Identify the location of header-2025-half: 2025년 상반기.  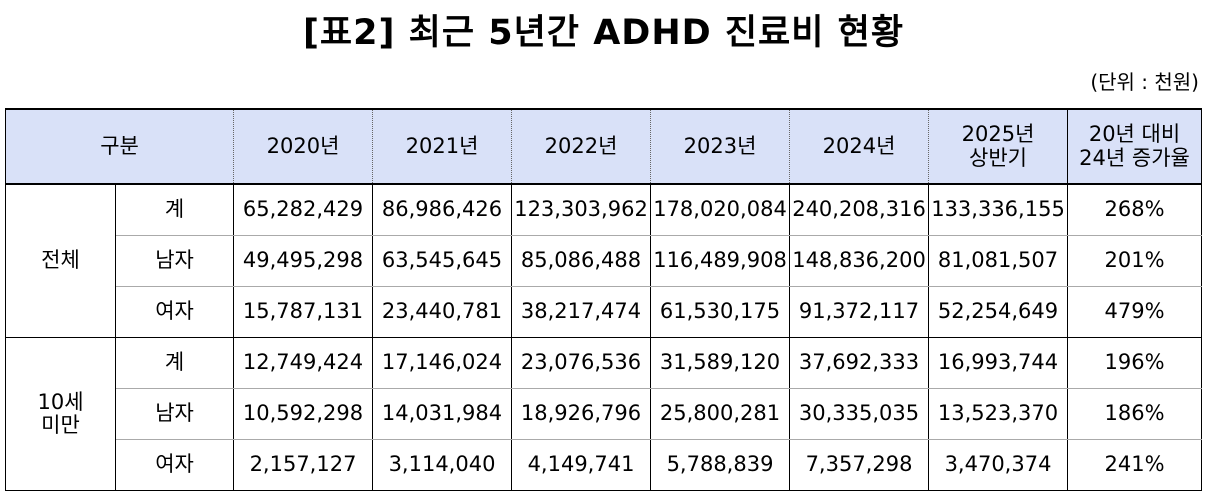
(998, 146).